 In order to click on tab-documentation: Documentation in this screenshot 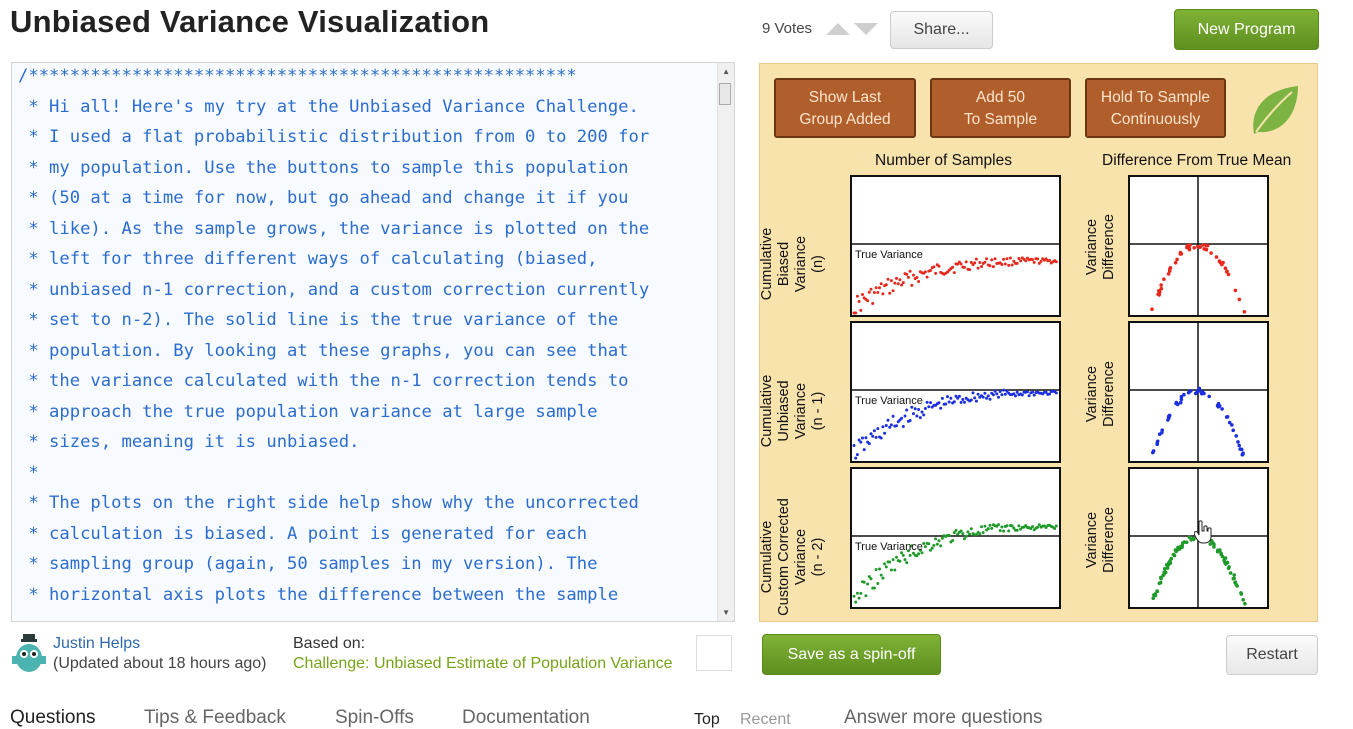, I will do `click(526, 717)`.